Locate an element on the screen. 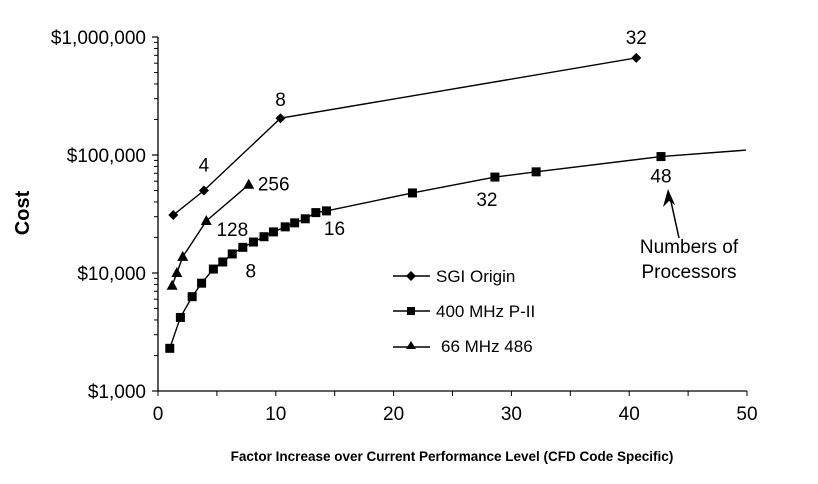 The image size is (818, 484). legend-item-sgi-origin: SGI Origin is located at coordinates (454, 276).